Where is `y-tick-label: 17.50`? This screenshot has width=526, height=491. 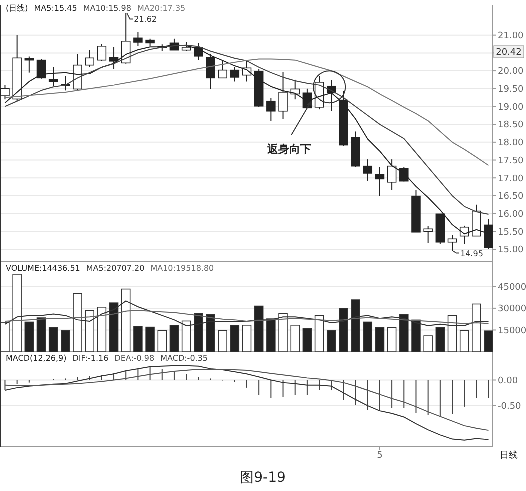 y-tick-label: 17.50 is located at coordinates (511, 161).